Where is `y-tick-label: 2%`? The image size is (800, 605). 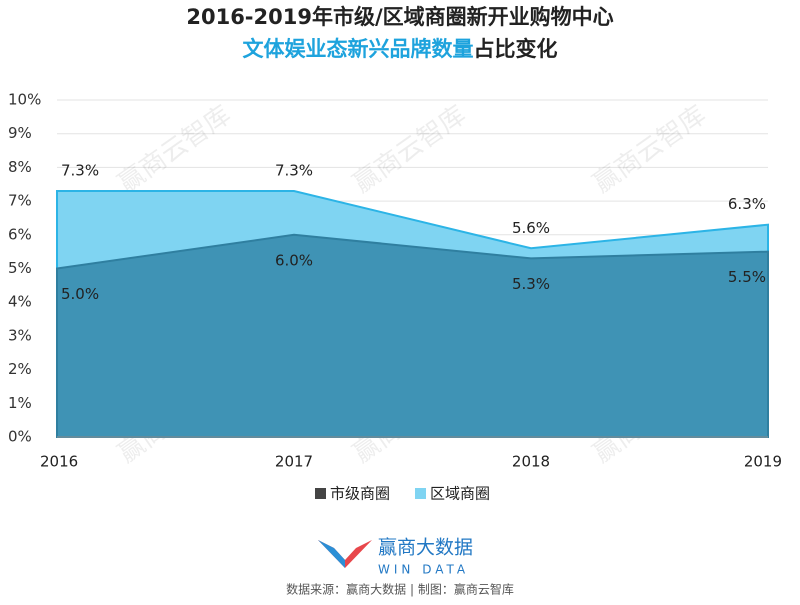
y-tick-label: 2% is located at coordinates (20, 369).